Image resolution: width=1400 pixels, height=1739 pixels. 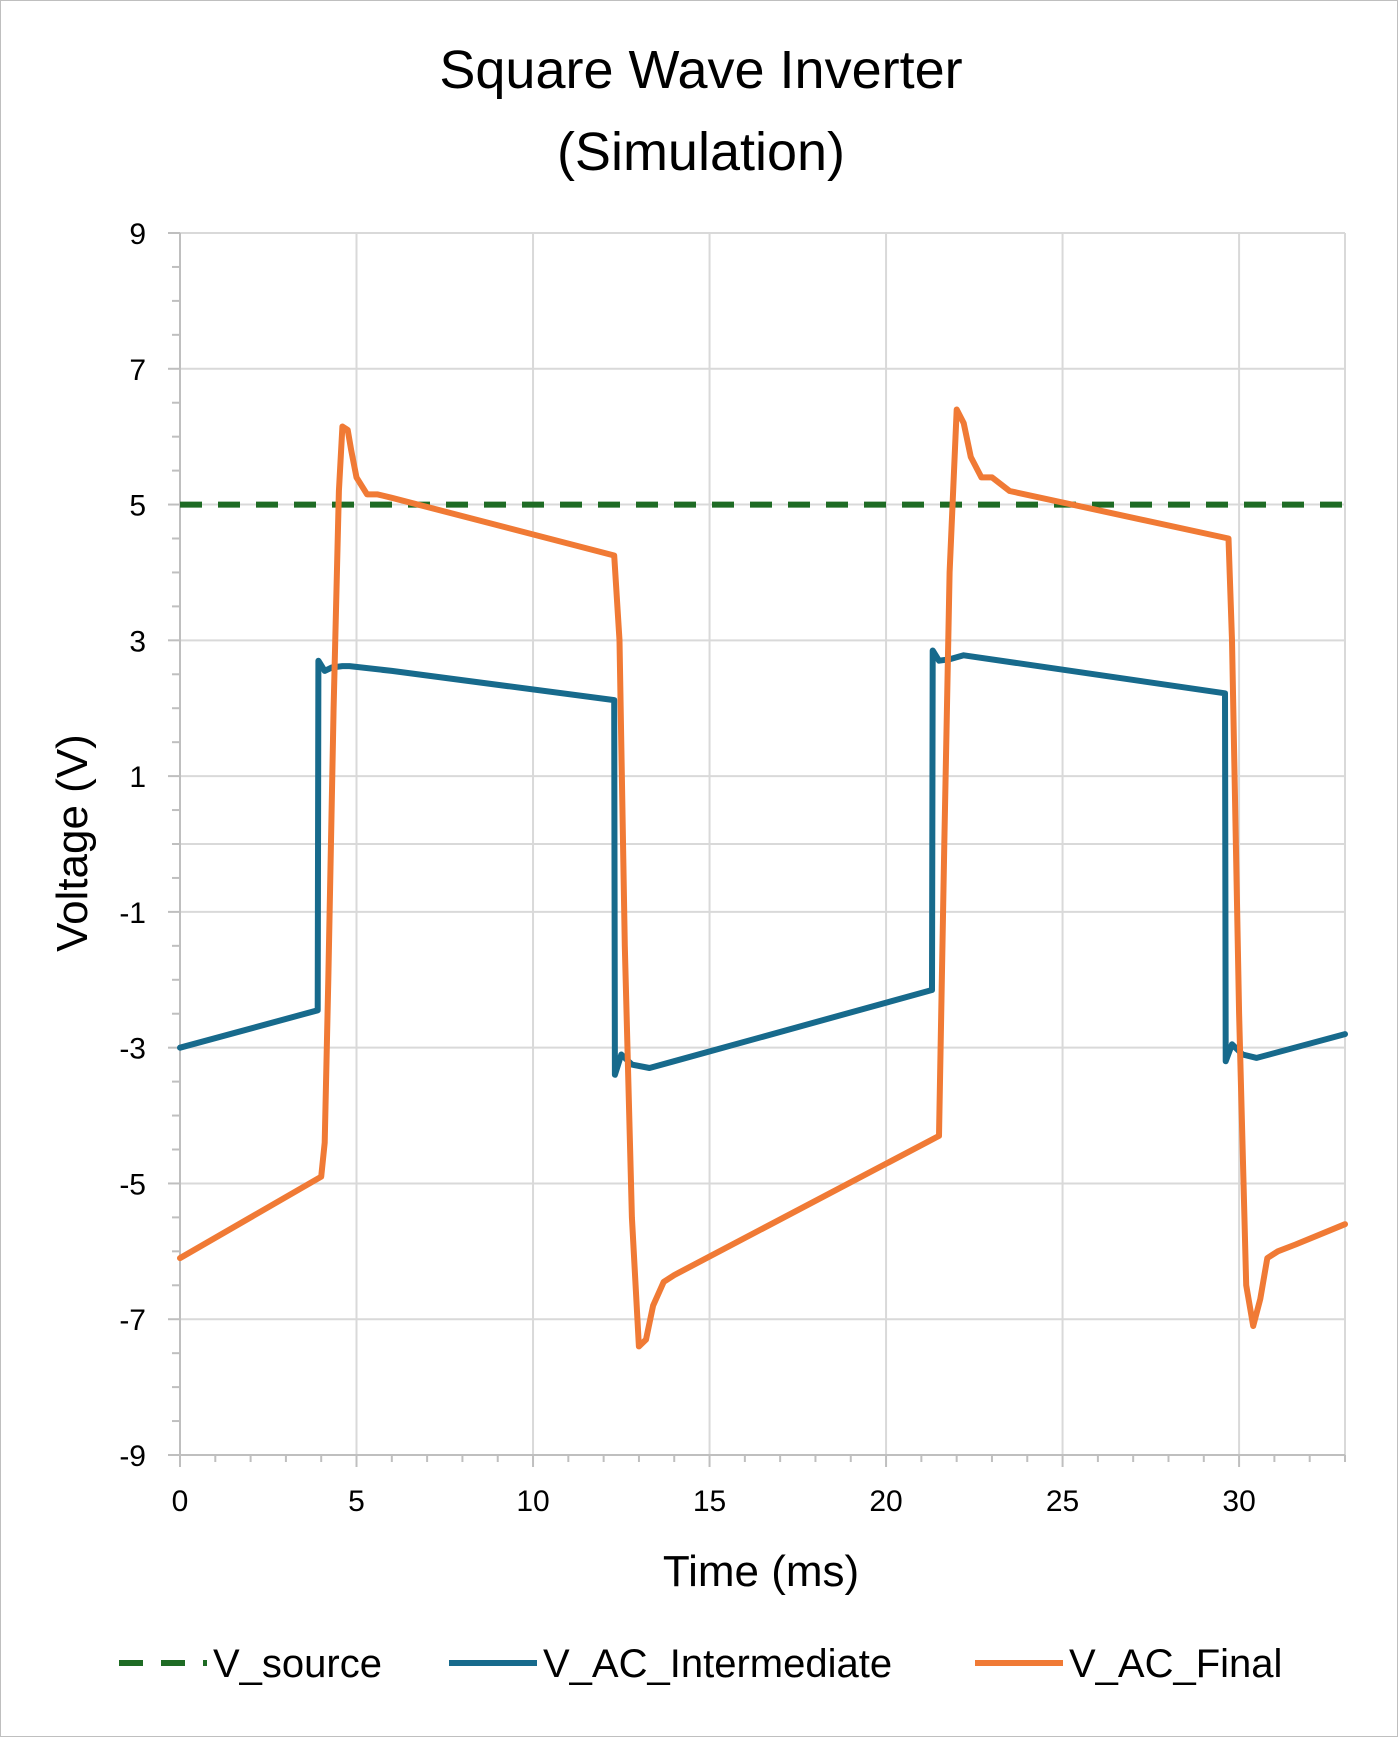 What do you see at coordinates (709, 1501) in the screenshot?
I see `x-tick-label: 15` at bounding box center [709, 1501].